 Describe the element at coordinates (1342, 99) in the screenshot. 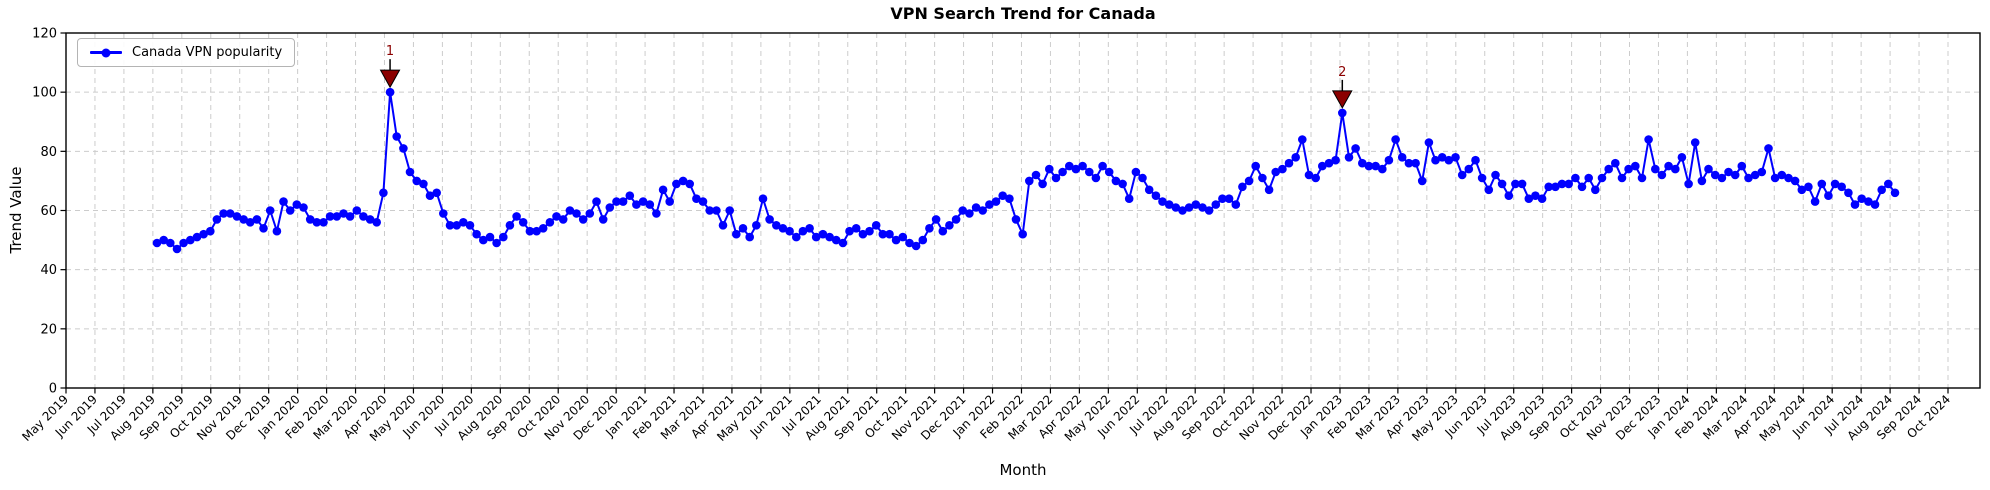

I see `annotation-triangle-marker-icon` at that location.